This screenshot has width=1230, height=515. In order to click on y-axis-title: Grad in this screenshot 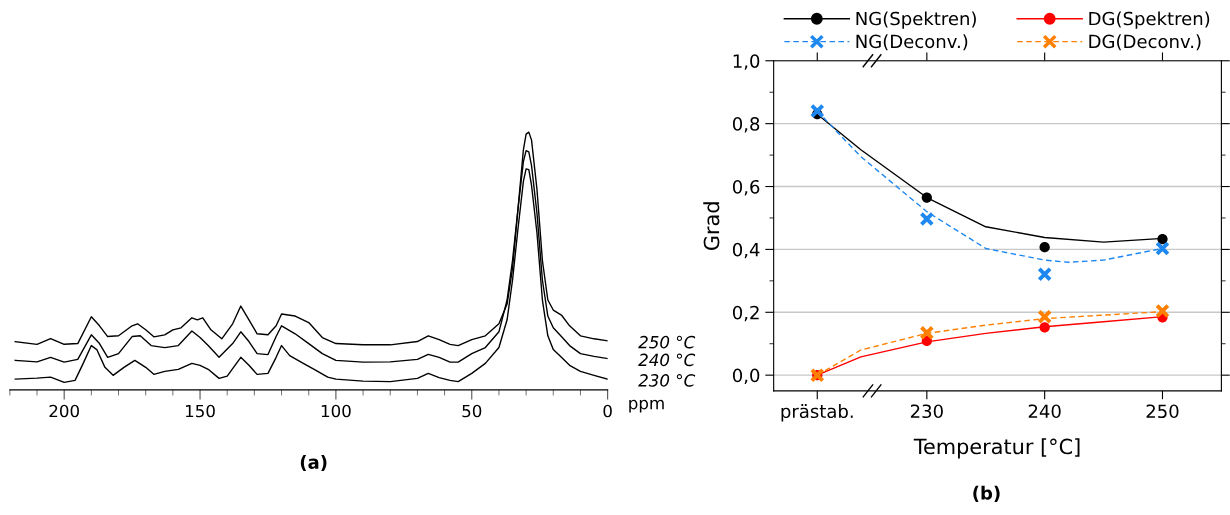, I will do `click(711, 226)`.